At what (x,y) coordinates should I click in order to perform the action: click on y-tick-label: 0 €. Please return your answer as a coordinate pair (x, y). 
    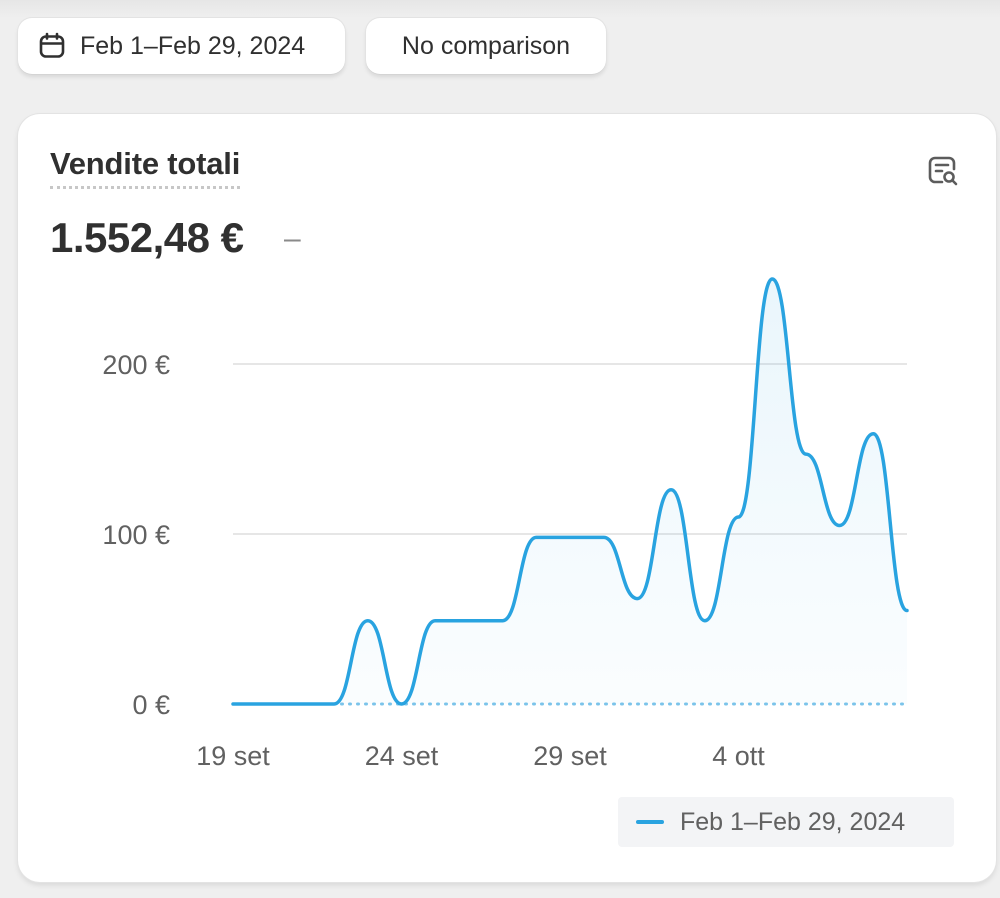
    Looking at the image, I should click on (151, 705).